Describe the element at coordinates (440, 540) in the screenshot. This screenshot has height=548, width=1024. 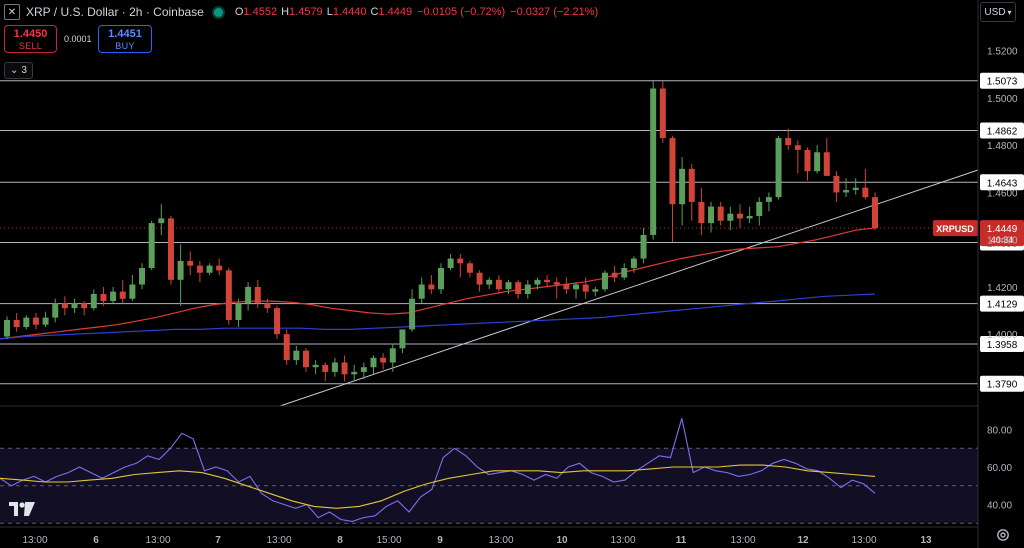
I see `time-tick-label: 9` at that location.